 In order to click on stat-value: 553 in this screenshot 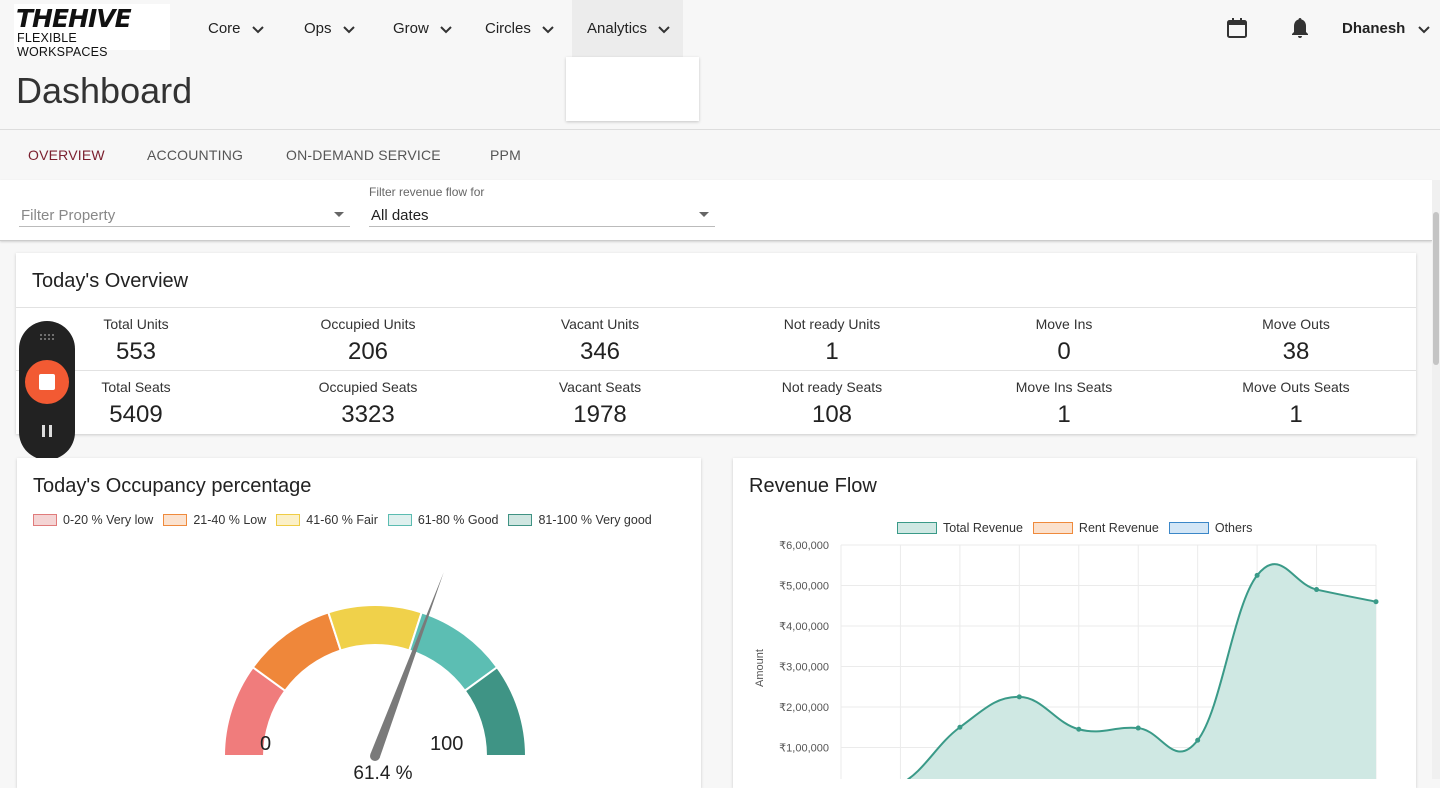, I will do `click(136, 351)`.